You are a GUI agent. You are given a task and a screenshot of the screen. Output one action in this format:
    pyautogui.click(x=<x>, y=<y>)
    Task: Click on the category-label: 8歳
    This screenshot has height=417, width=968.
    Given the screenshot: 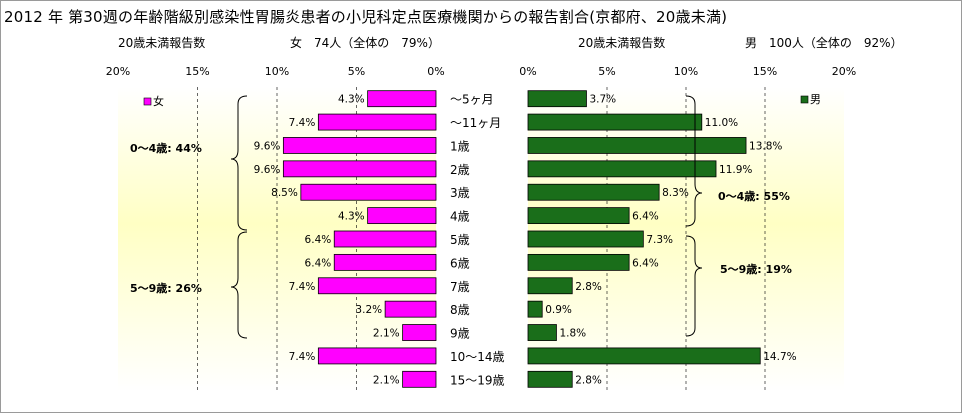 What is the action you would take?
    pyautogui.click(x=460, y=310)
    